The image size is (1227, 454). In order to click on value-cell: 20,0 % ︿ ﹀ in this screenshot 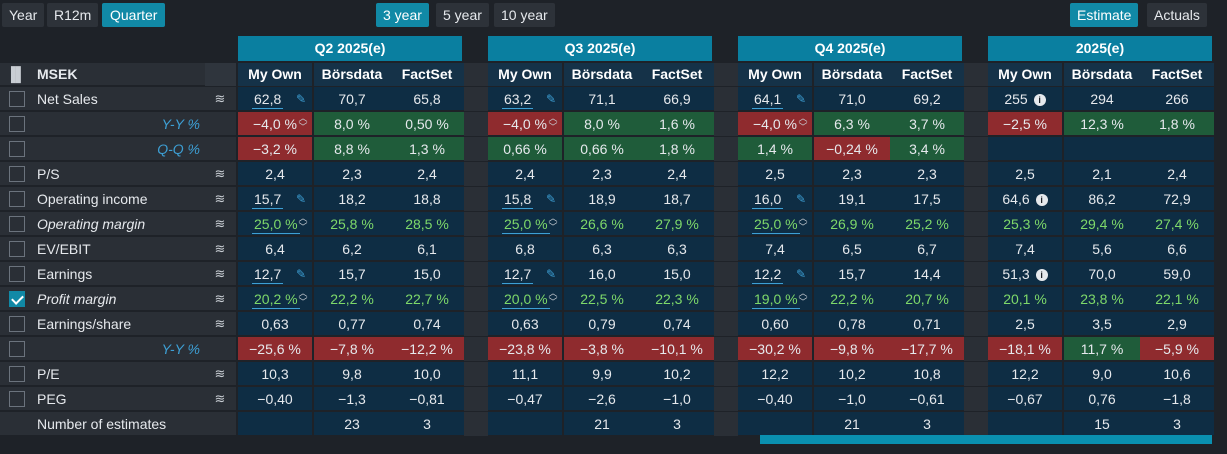, I will do `click(525, 299)`.